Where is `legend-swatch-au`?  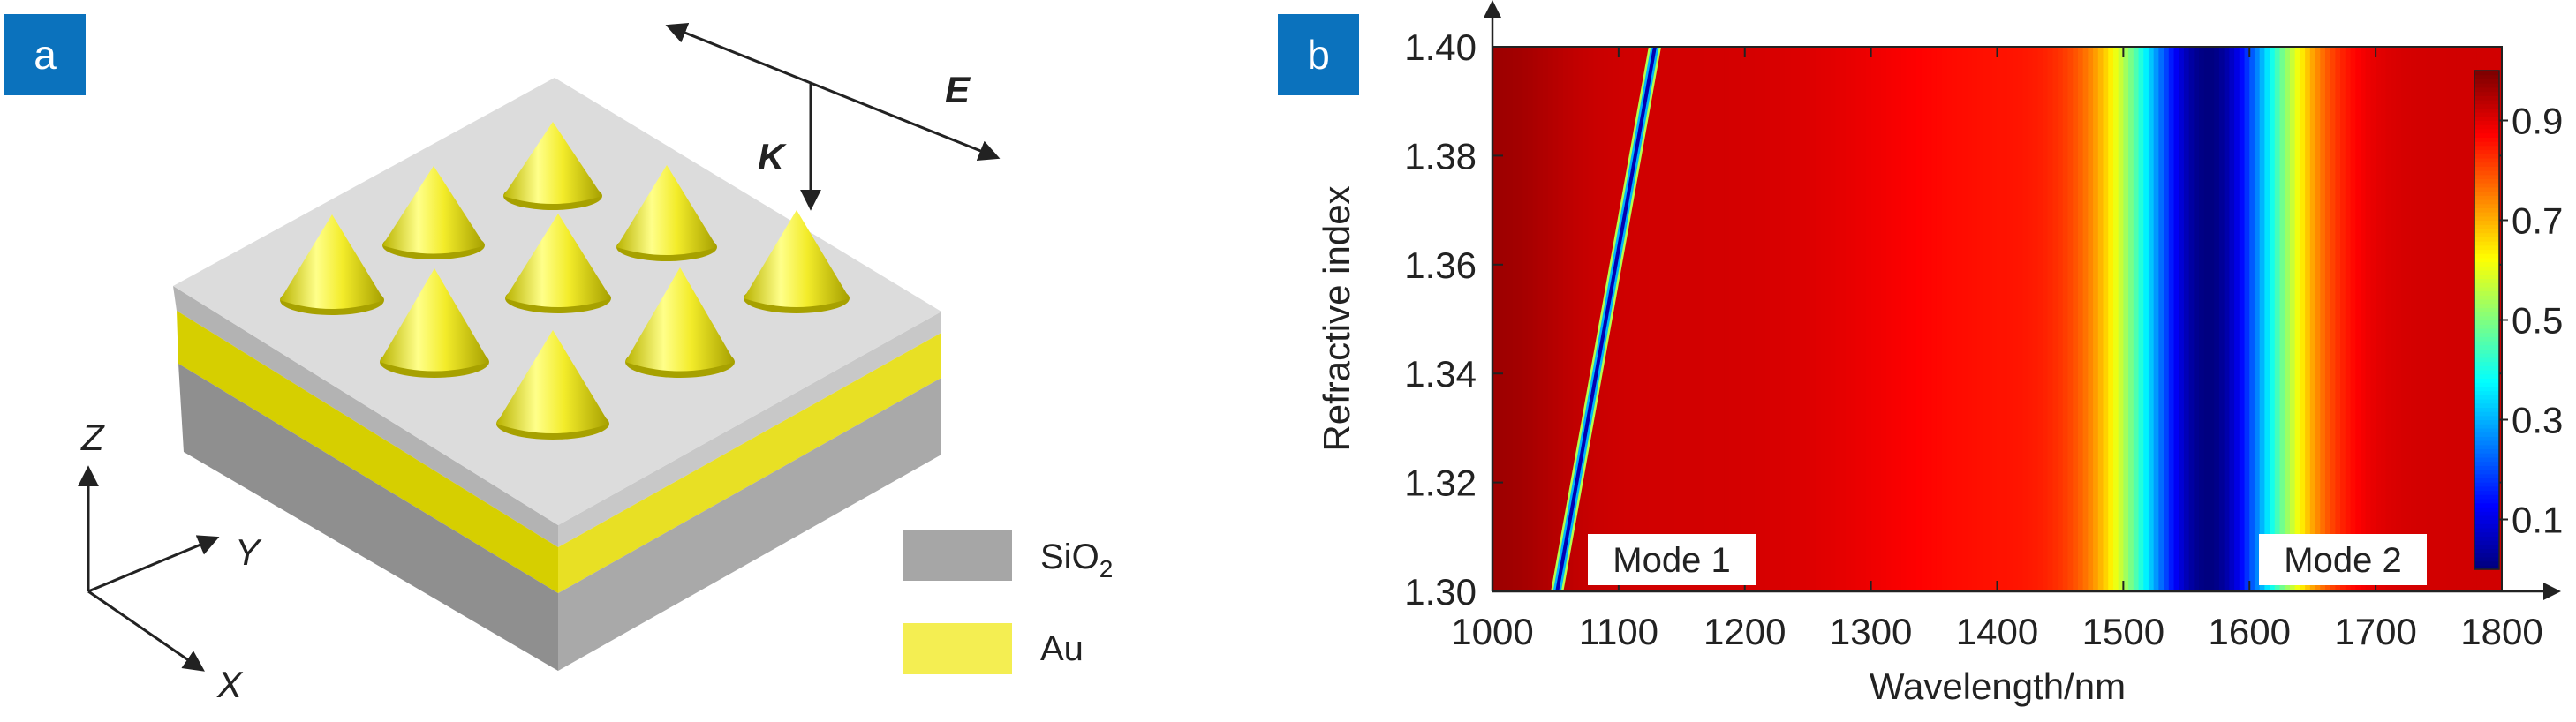 legend-swatch-au is located at coordinates (958, 648).